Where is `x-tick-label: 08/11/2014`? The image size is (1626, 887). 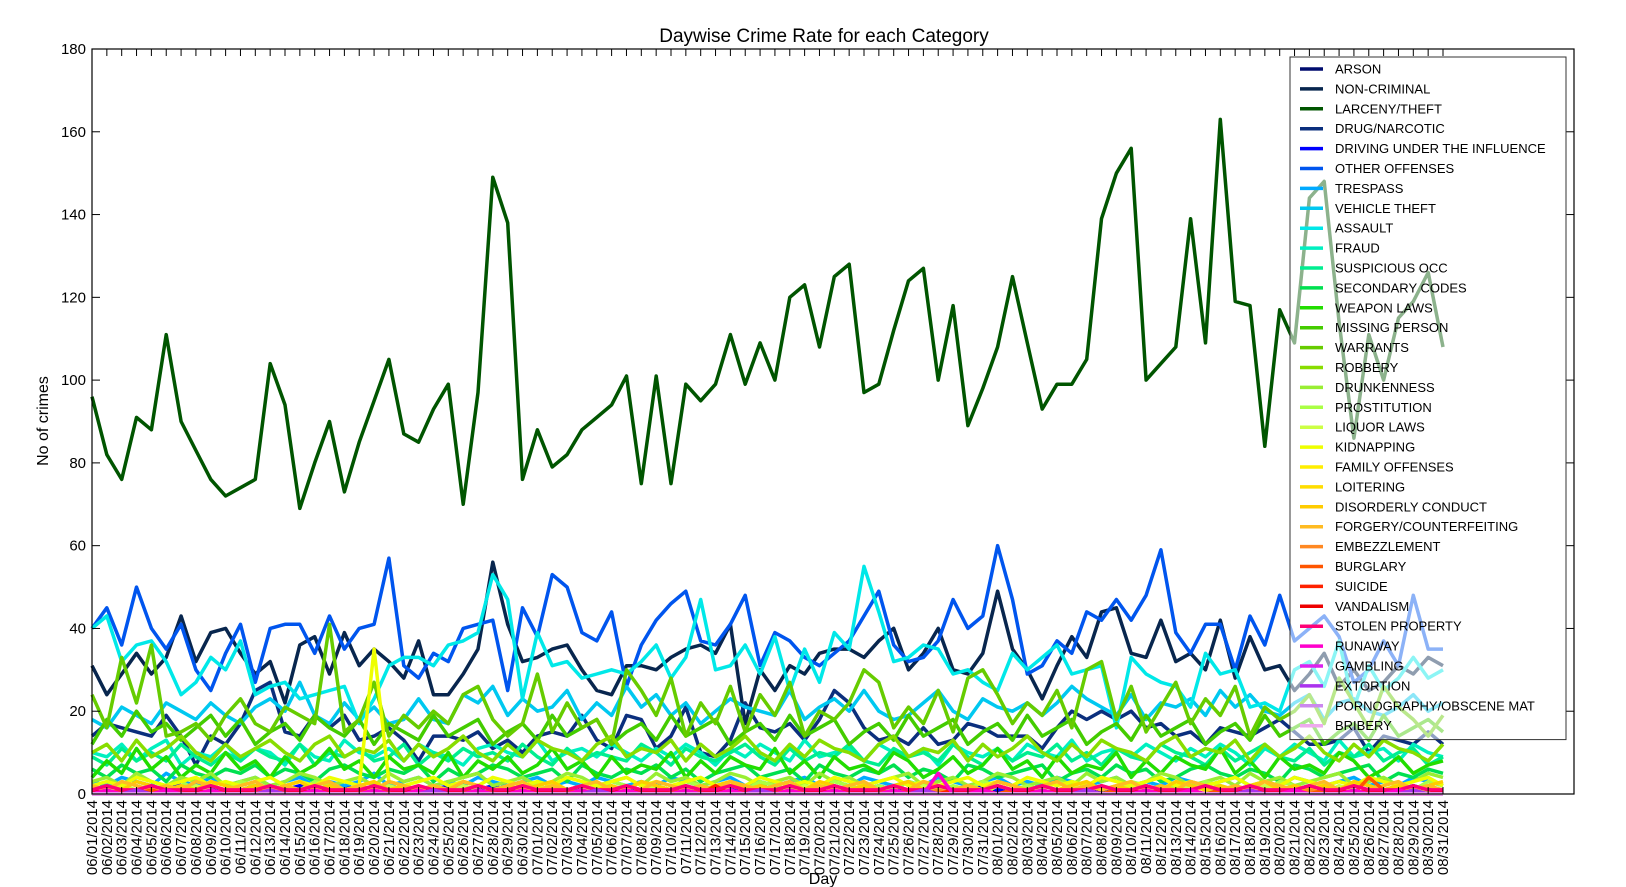
x-tick-label: 08/11/2014 is located at coordinates (1146, 837).